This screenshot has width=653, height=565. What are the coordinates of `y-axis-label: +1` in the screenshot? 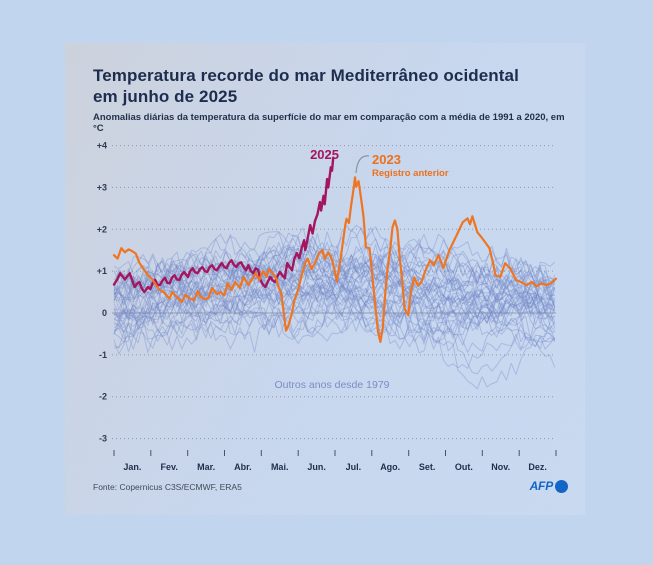 It's located at (102, 271).